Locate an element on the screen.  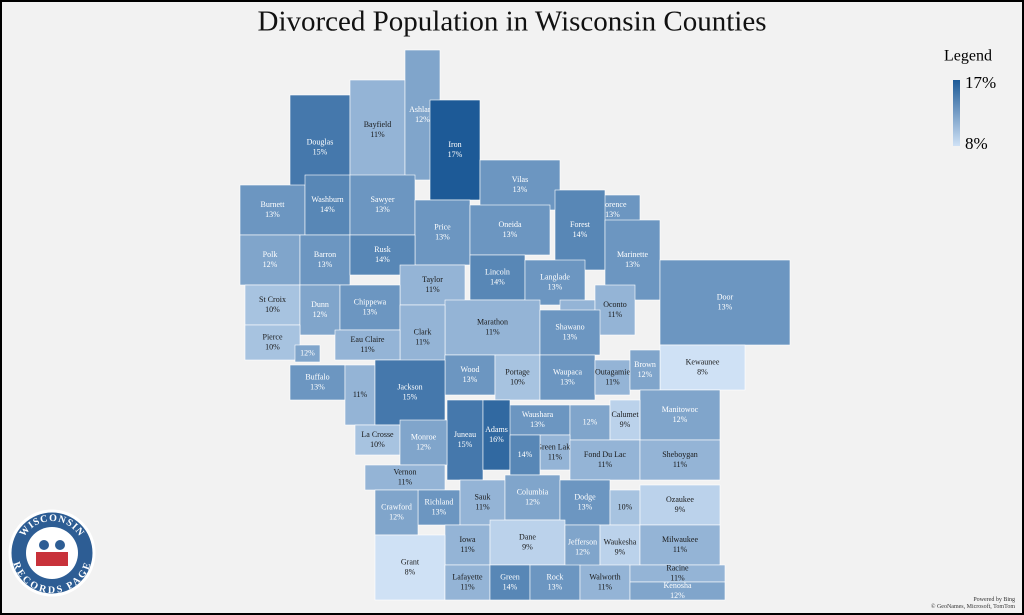
county-value: 8% is located at coordinates (702, 371).